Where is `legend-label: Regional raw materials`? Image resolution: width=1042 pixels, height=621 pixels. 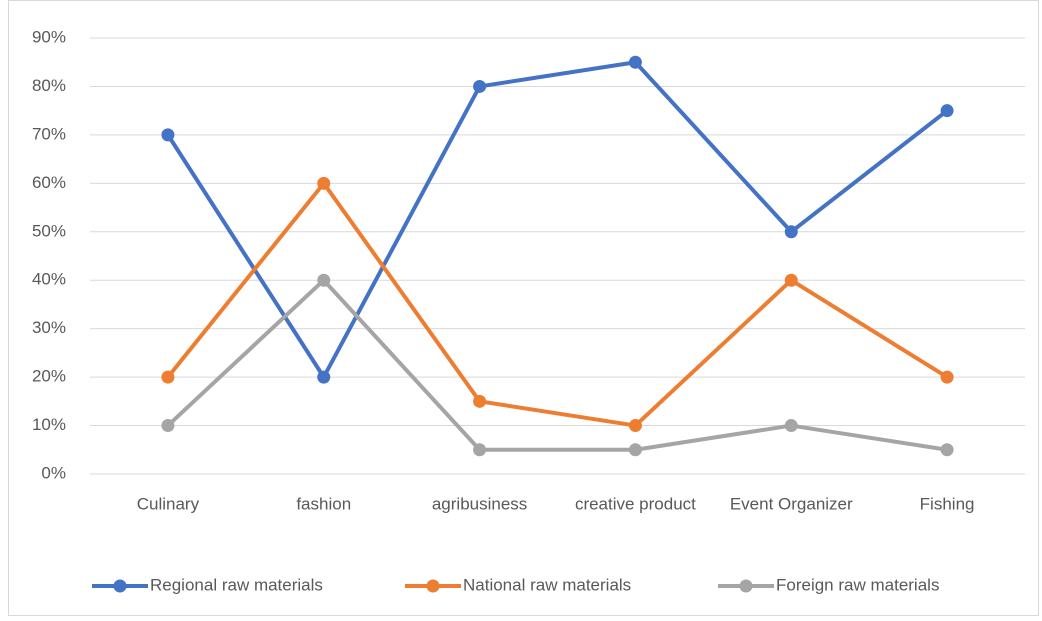 legend-label: Regional raw materials is located at coordinates (236, 584).